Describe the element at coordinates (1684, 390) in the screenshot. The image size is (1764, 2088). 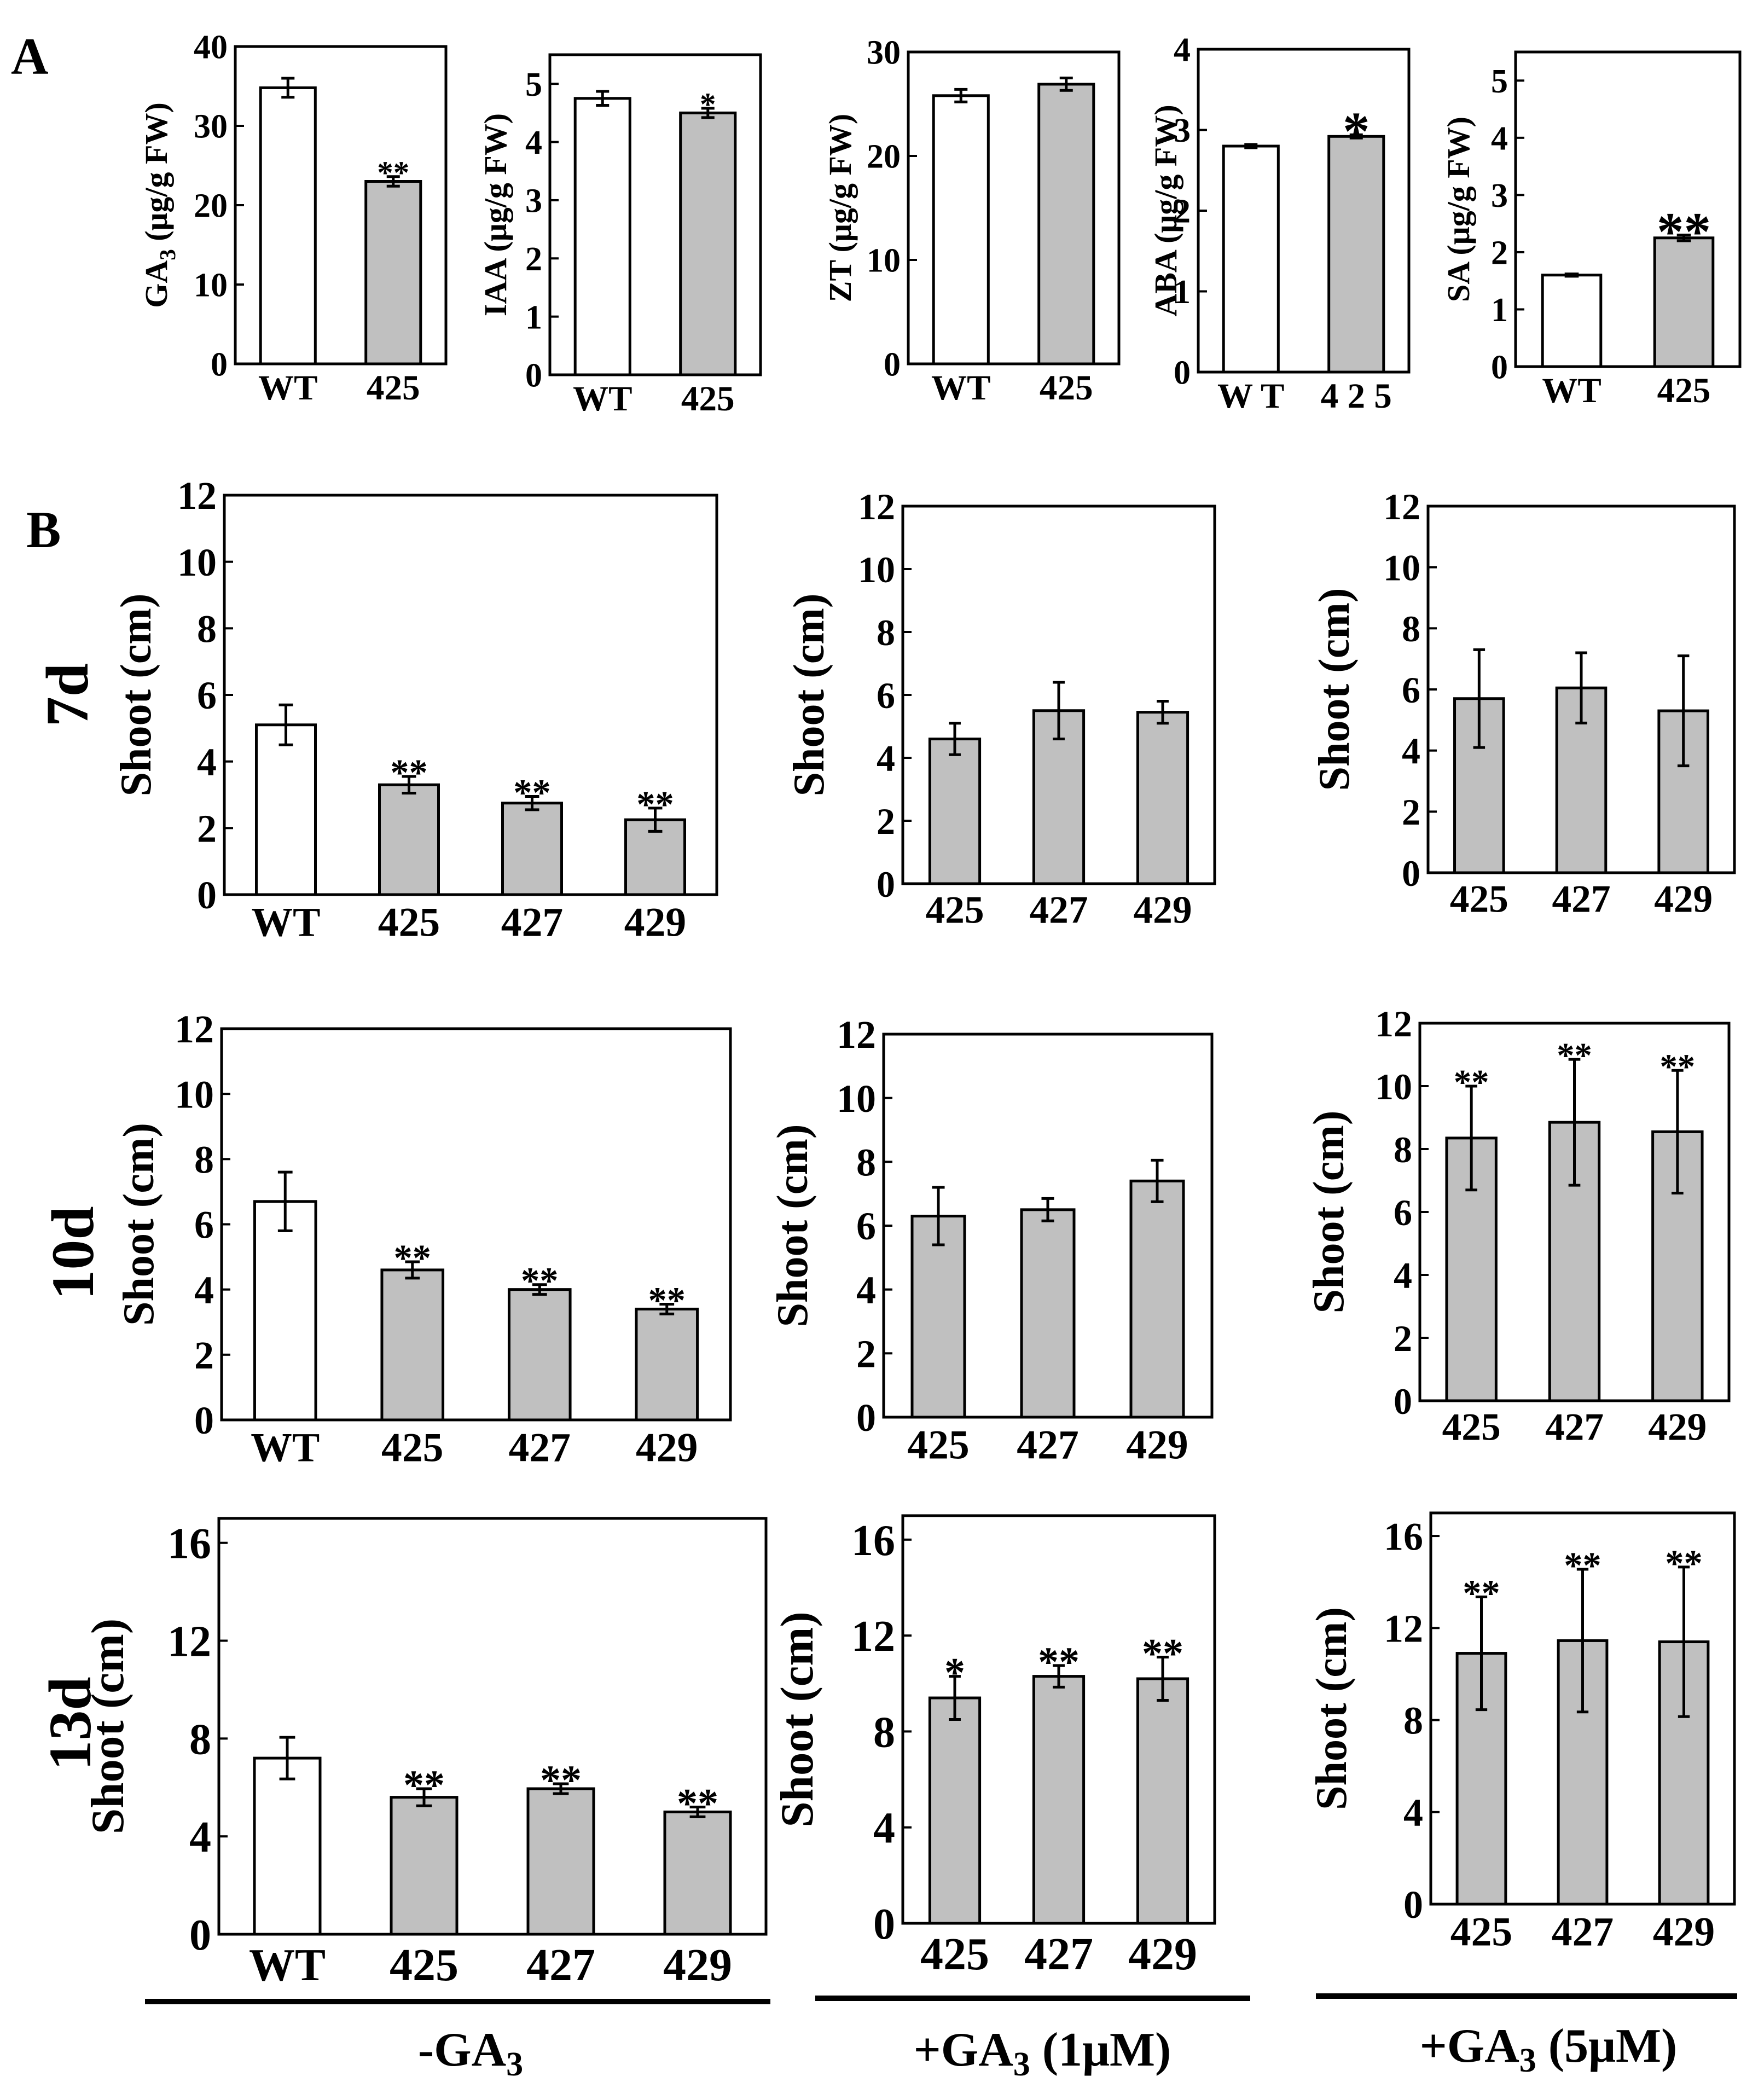
I see `sa-xtick-label-1: 425` at that location.